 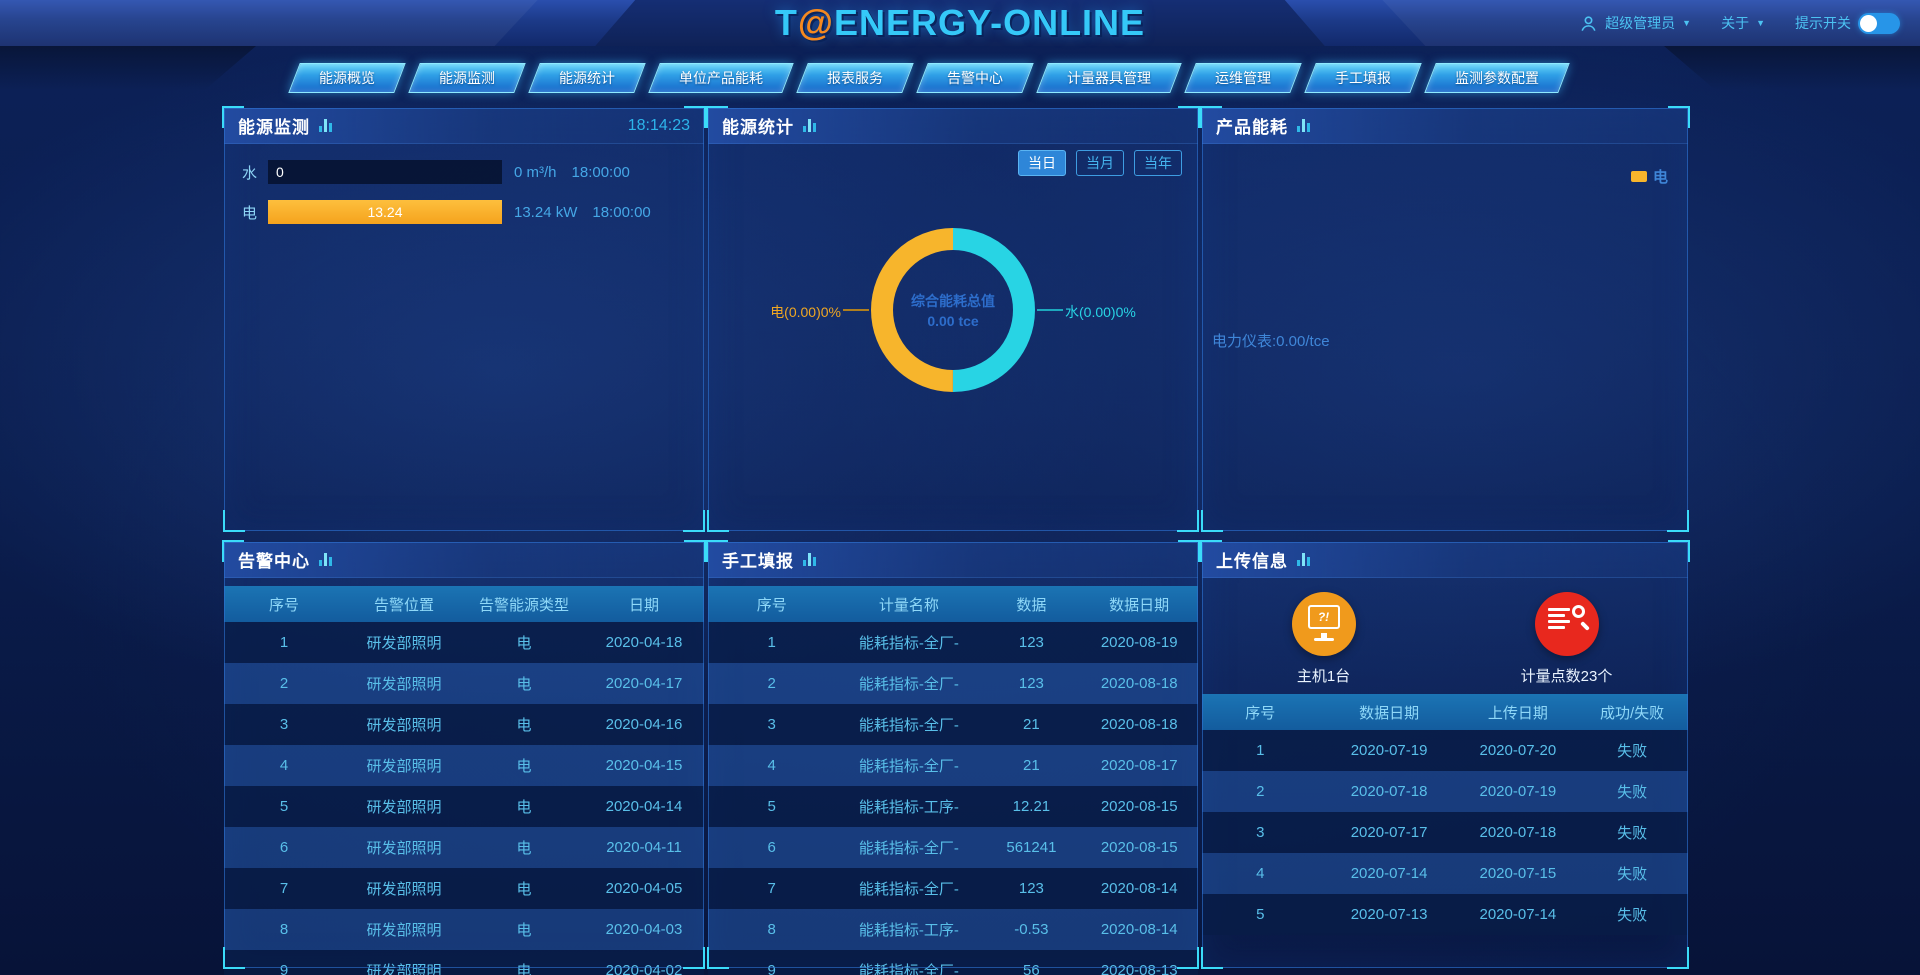 What do you see at coordinates (960, 23) in the screenshot?
I see `topbar-center-shade` at bounding box center [960, 23].